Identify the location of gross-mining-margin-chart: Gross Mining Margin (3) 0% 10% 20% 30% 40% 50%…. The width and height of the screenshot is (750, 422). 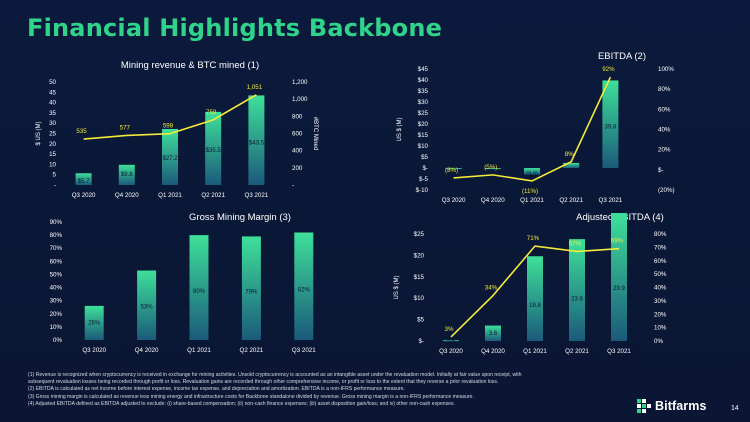
(183, 283).